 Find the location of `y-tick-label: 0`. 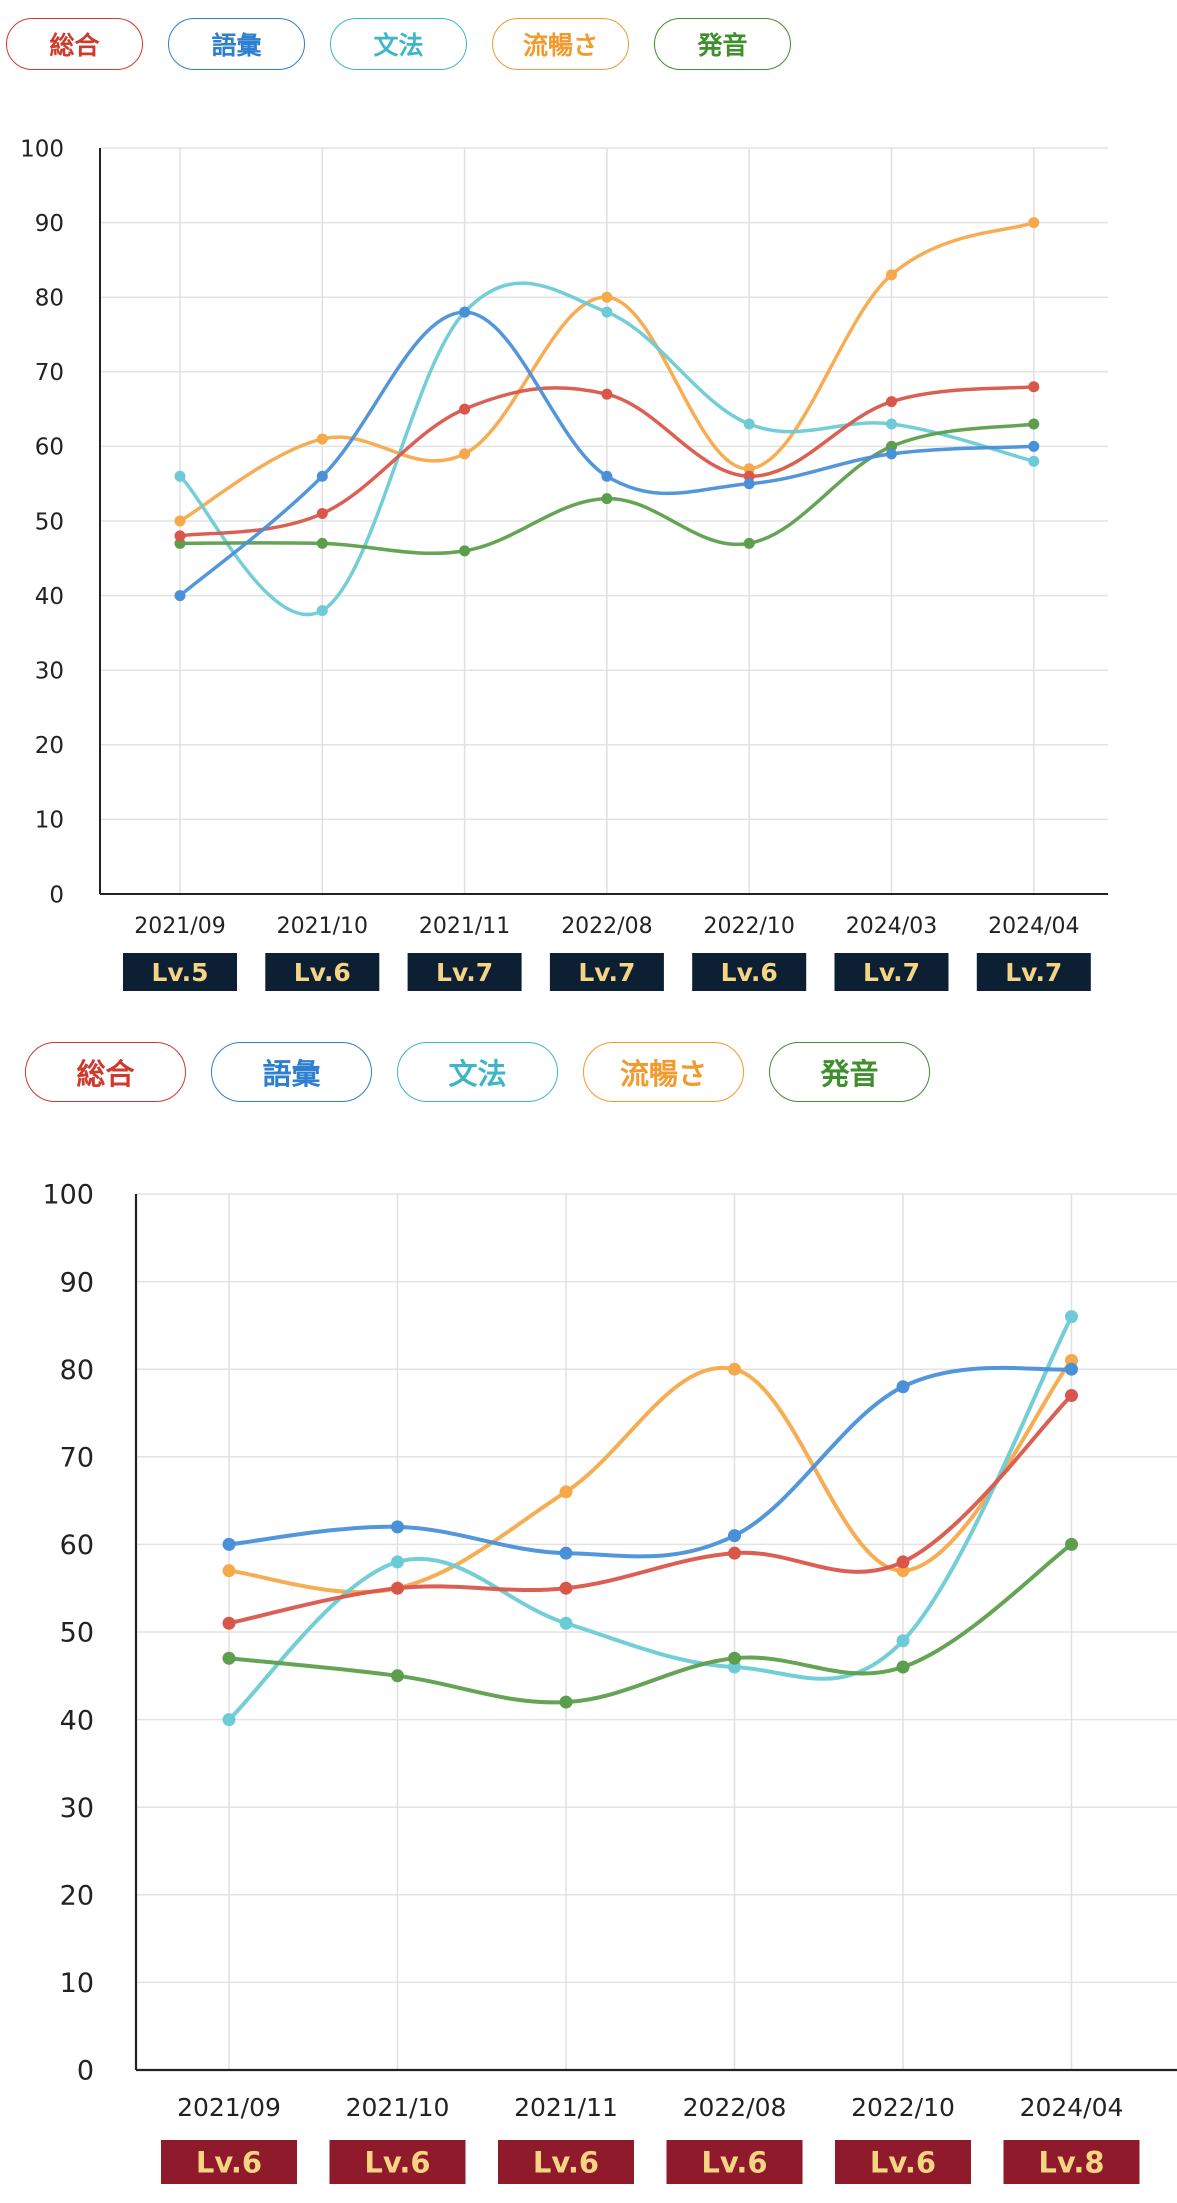

y-tick-label: 0 is located at coordinates (56, 895).